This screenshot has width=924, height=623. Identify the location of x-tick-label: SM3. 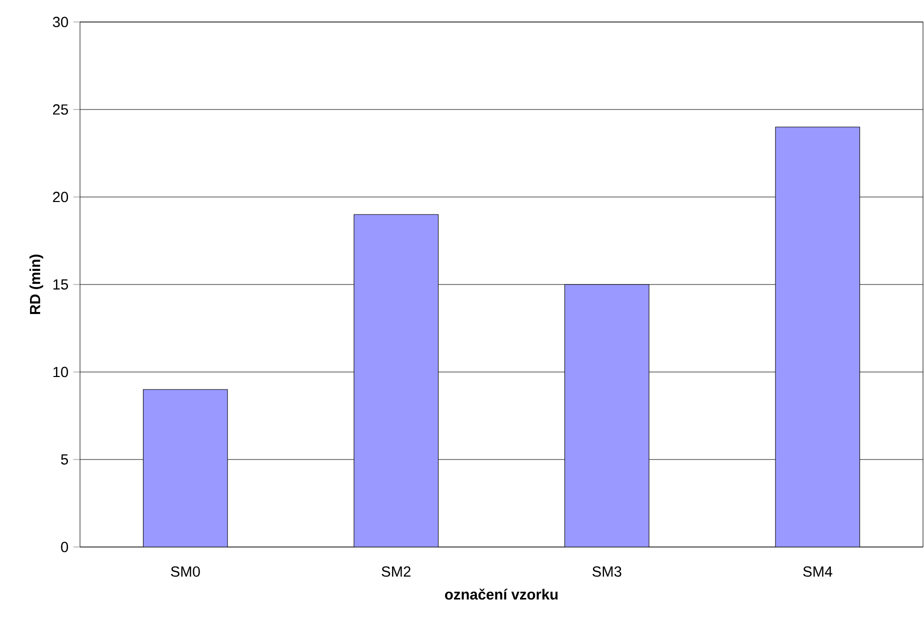
(607, 571).